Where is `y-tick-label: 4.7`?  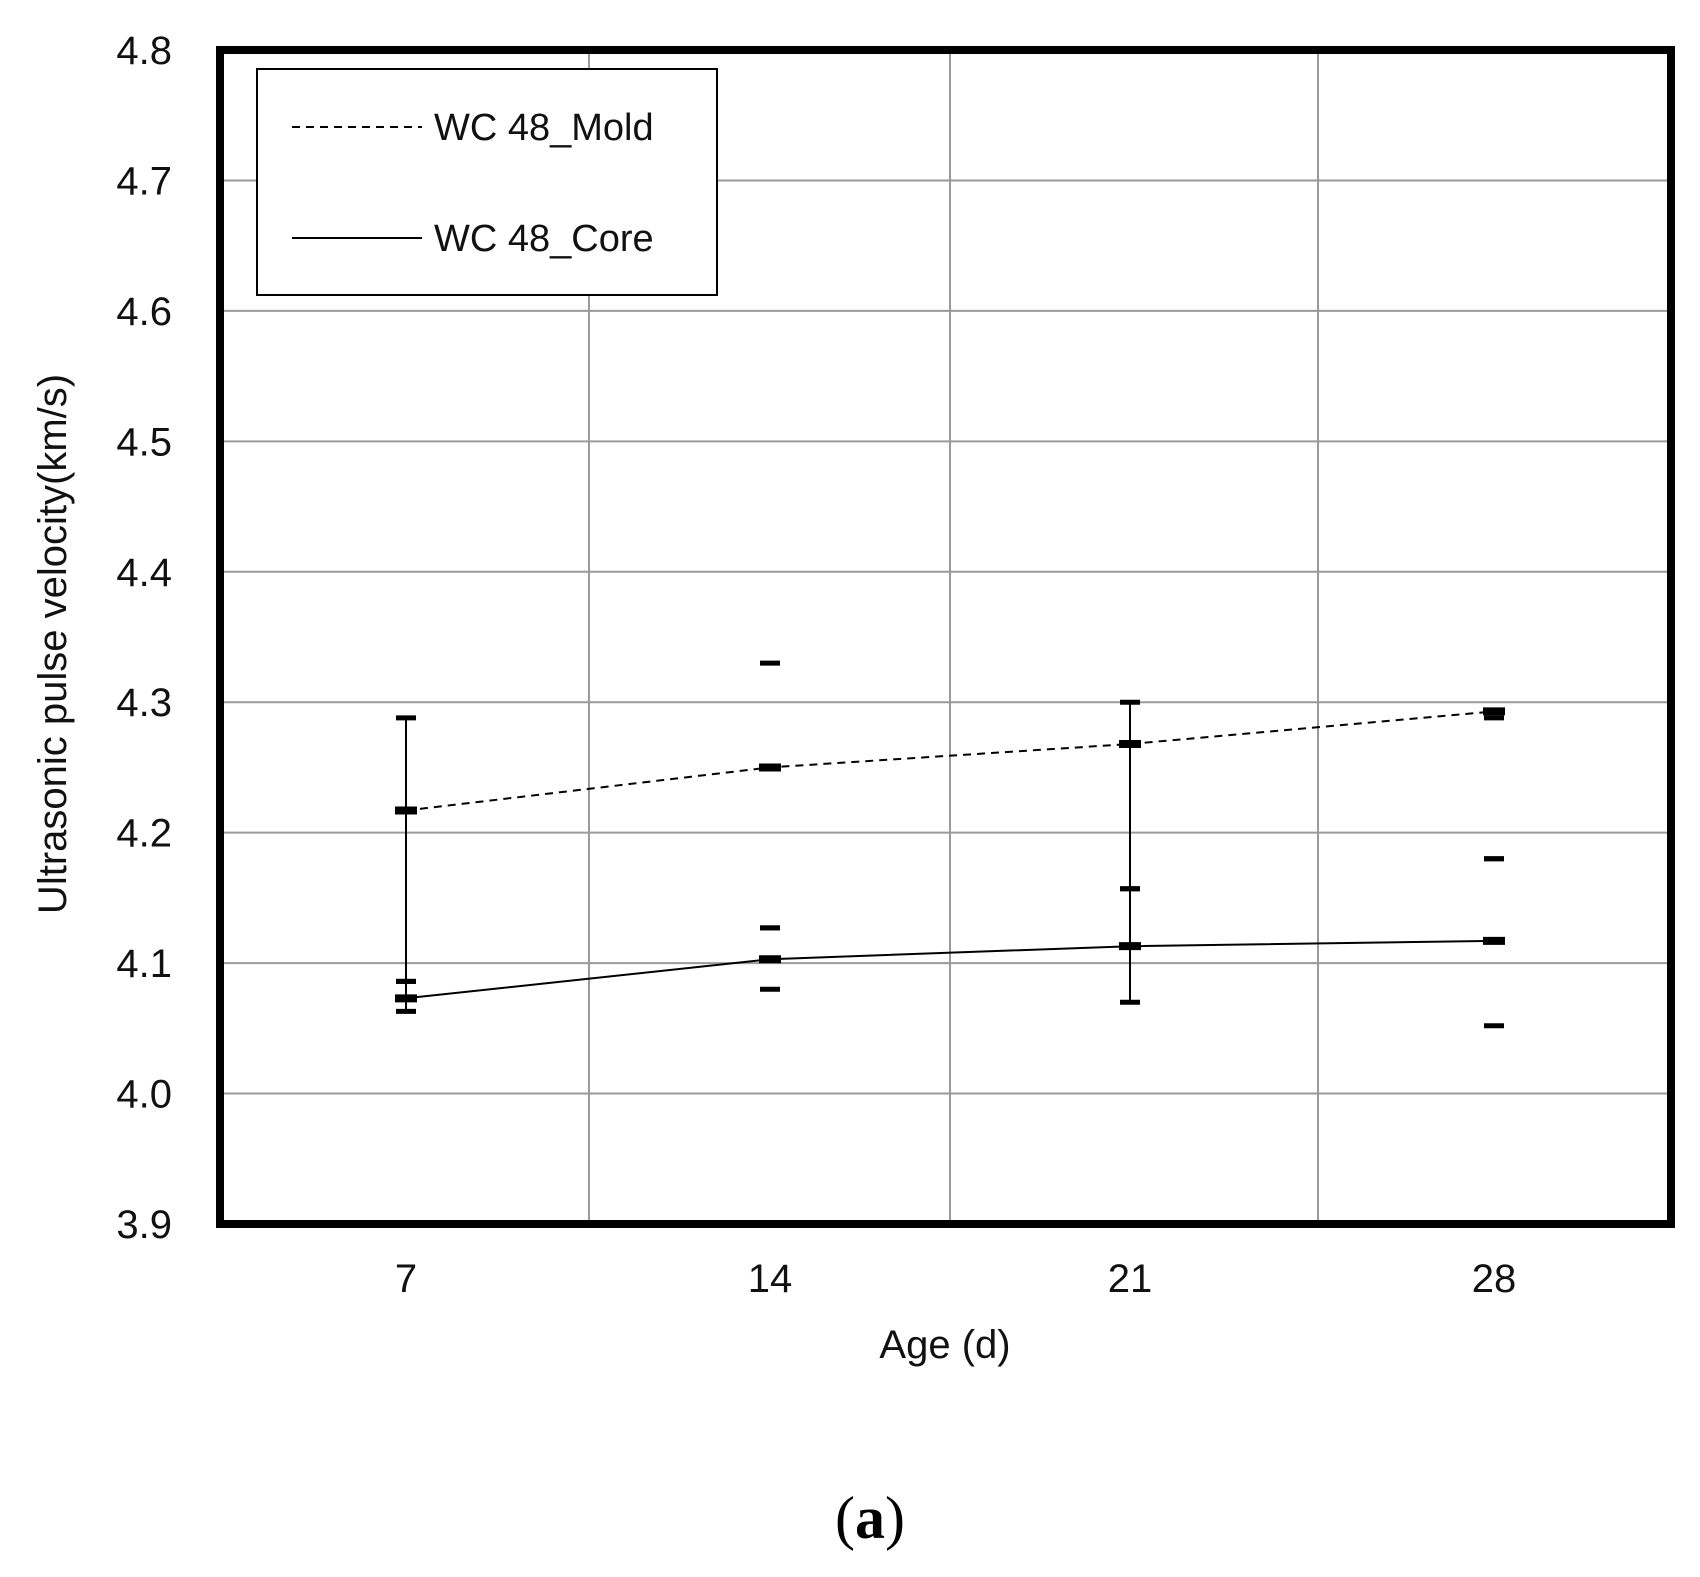
y-tick-label: 4.7 is located at coordinates (144, 181).